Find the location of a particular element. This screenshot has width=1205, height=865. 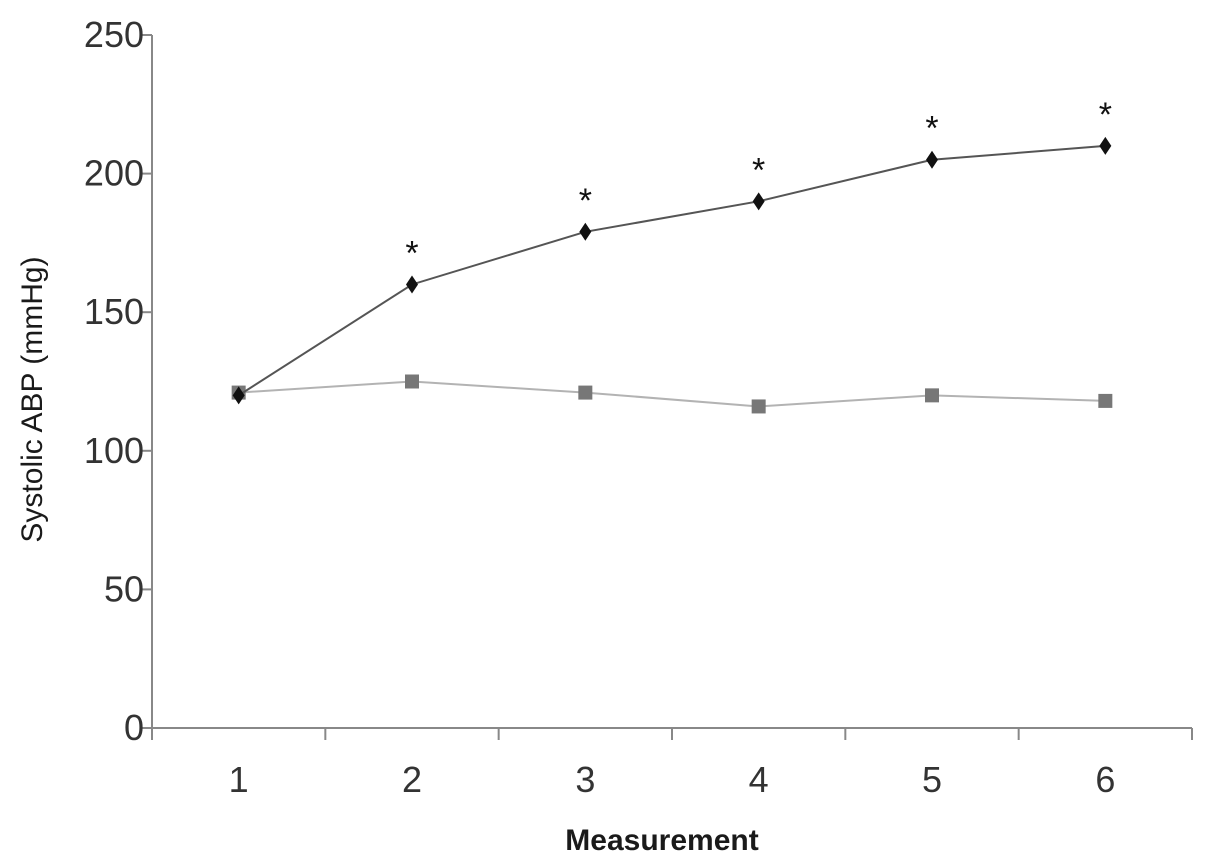

y-tick-label: 100 is located at coordinates (114, 450).